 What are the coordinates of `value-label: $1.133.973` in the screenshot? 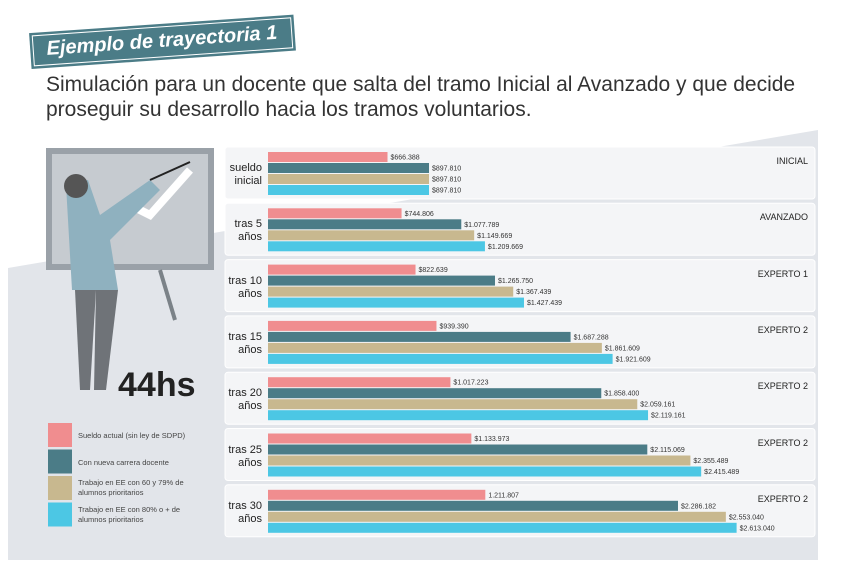 It's located at (491, 439).